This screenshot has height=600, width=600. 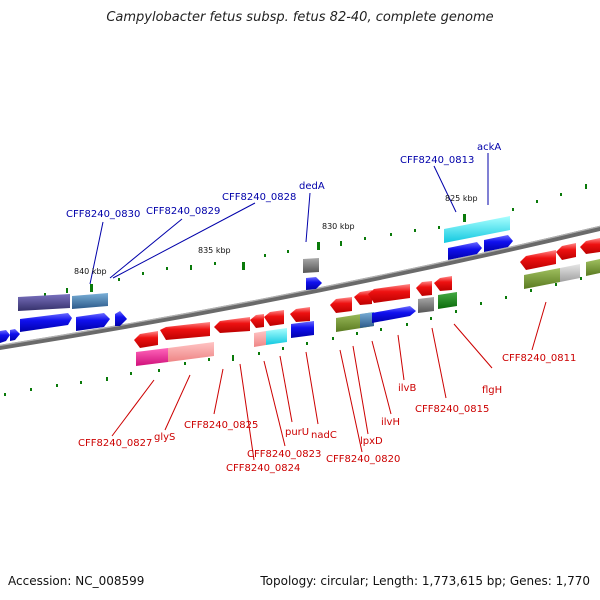 What do you see at coordinates (489, 147) in the screenshot?
I see `gene-label-acka: ackA` at bounding box center [489, 147].